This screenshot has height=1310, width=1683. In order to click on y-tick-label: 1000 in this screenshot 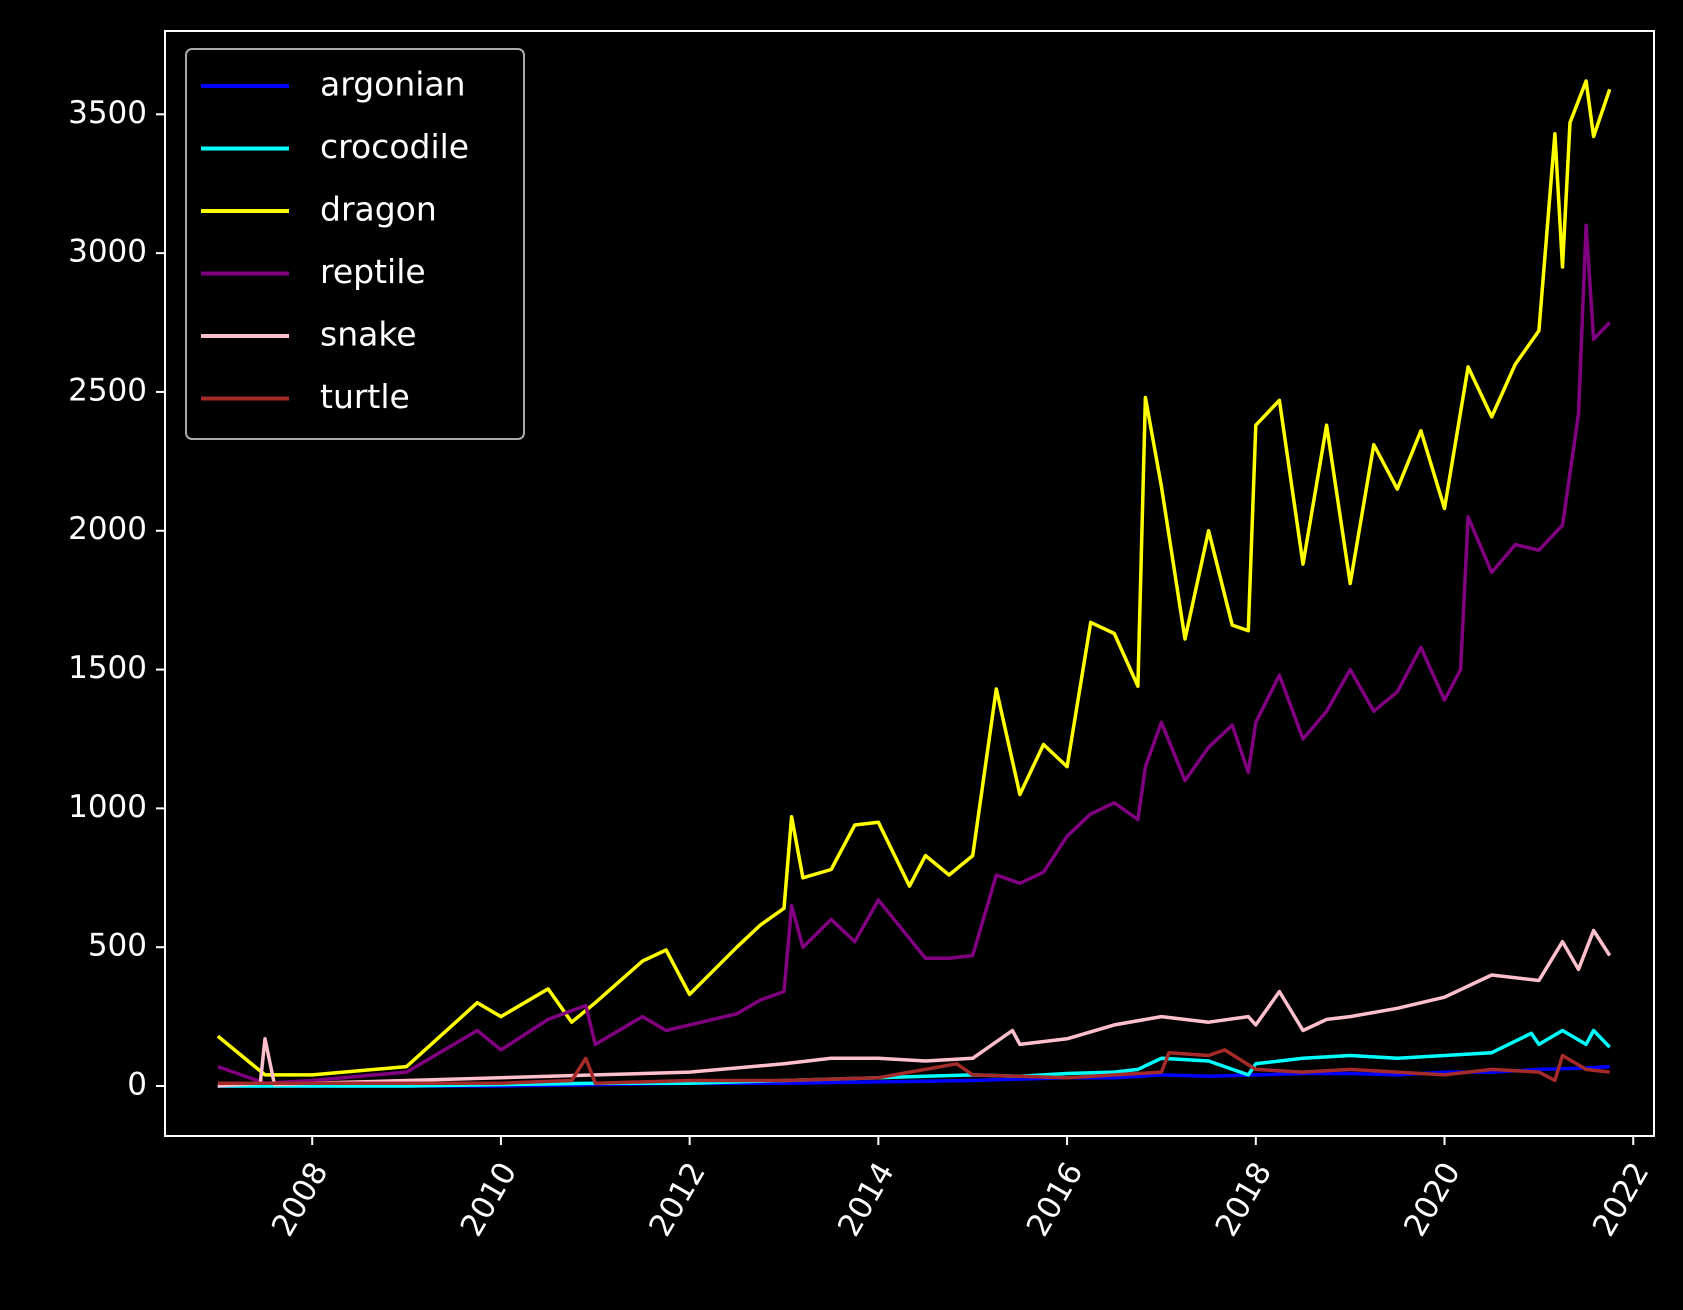, I will do `click(107, 807)`.